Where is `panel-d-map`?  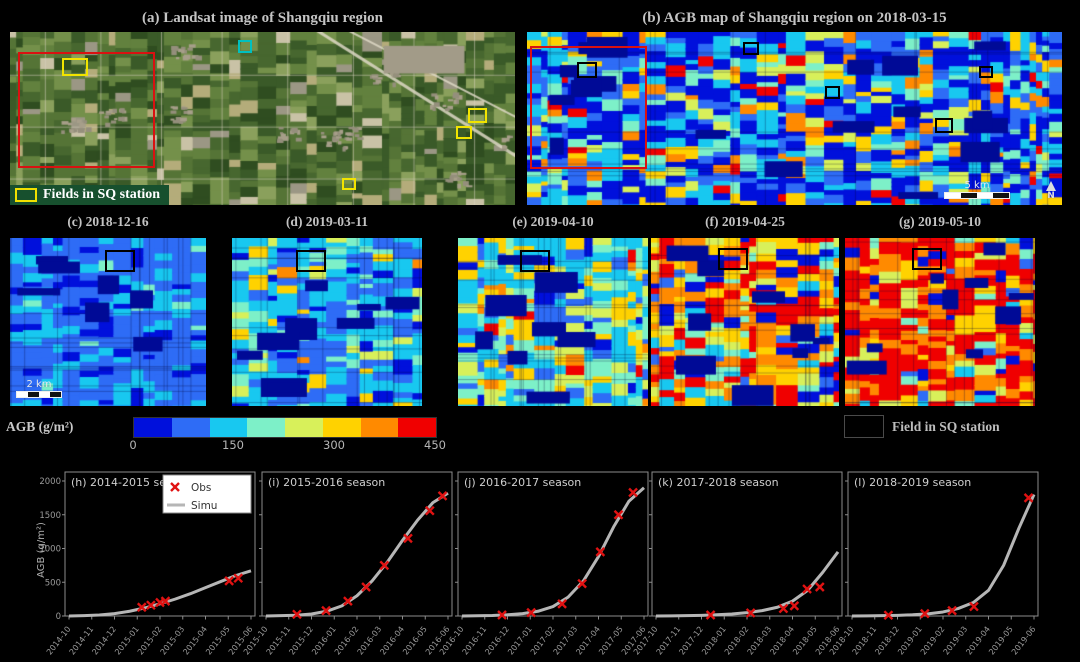 panel-d-map is located at coordinates (327, 322).